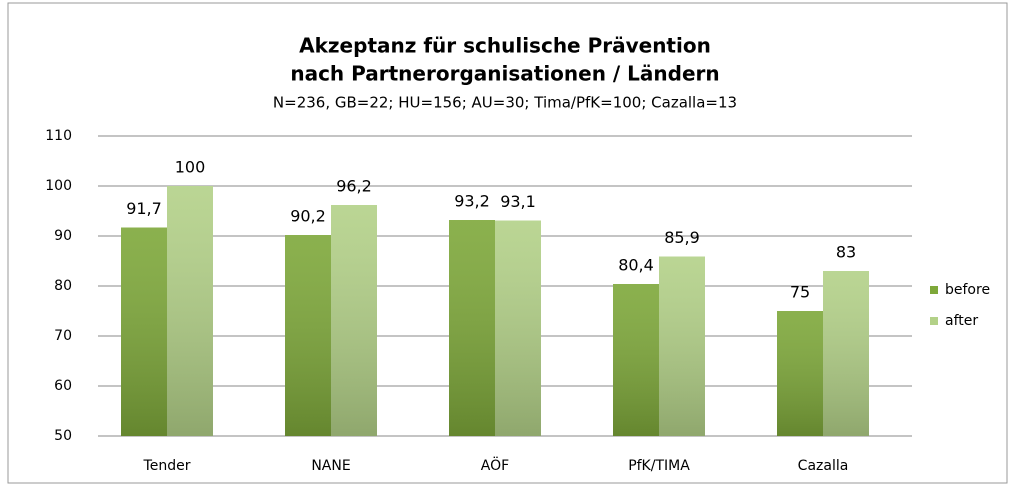  I want to click on value-label: 100, so click(190, 167).